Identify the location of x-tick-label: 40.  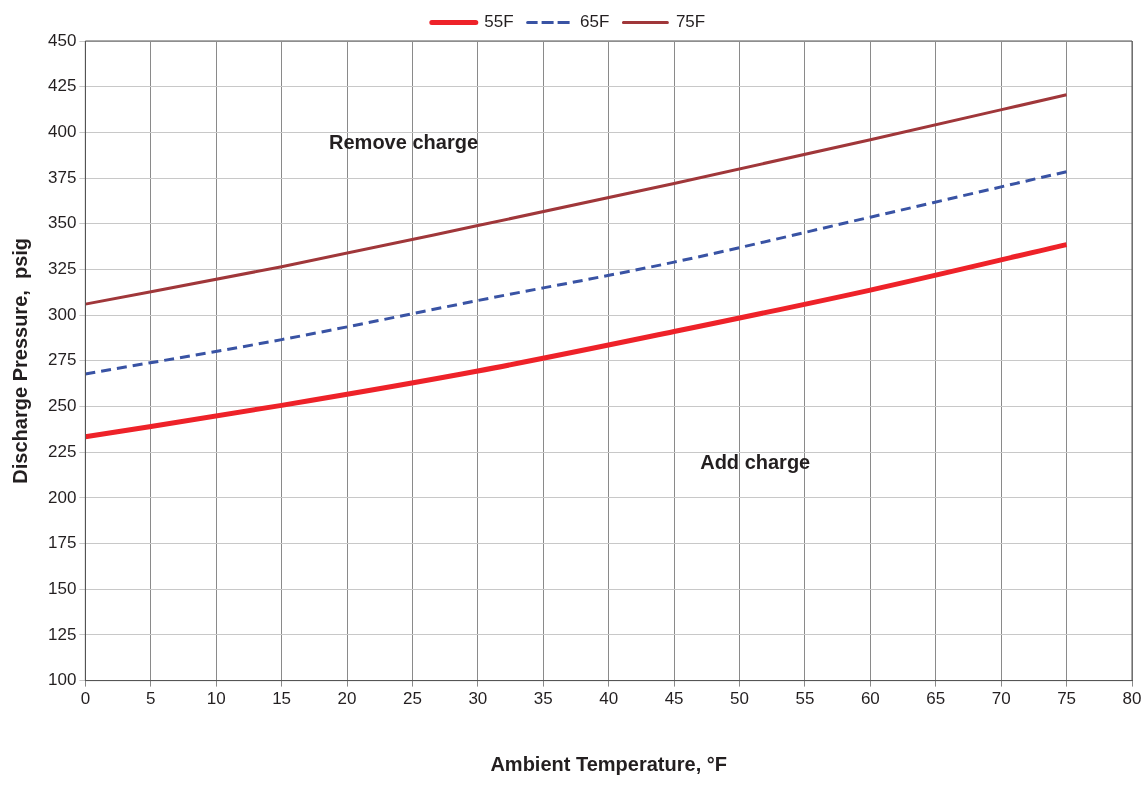
(609, 699).